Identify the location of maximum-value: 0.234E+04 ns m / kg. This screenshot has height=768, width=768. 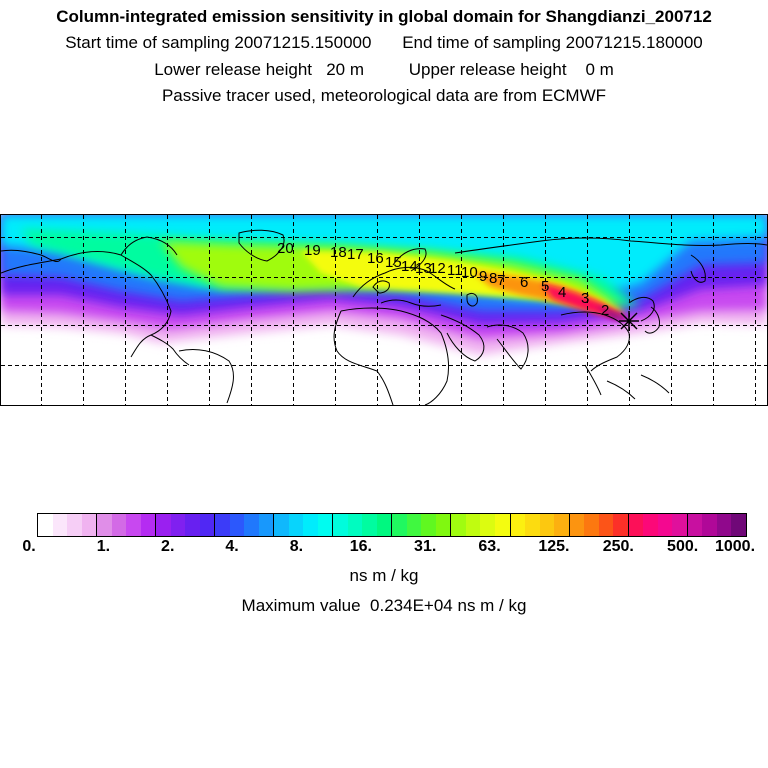
(448, 605).